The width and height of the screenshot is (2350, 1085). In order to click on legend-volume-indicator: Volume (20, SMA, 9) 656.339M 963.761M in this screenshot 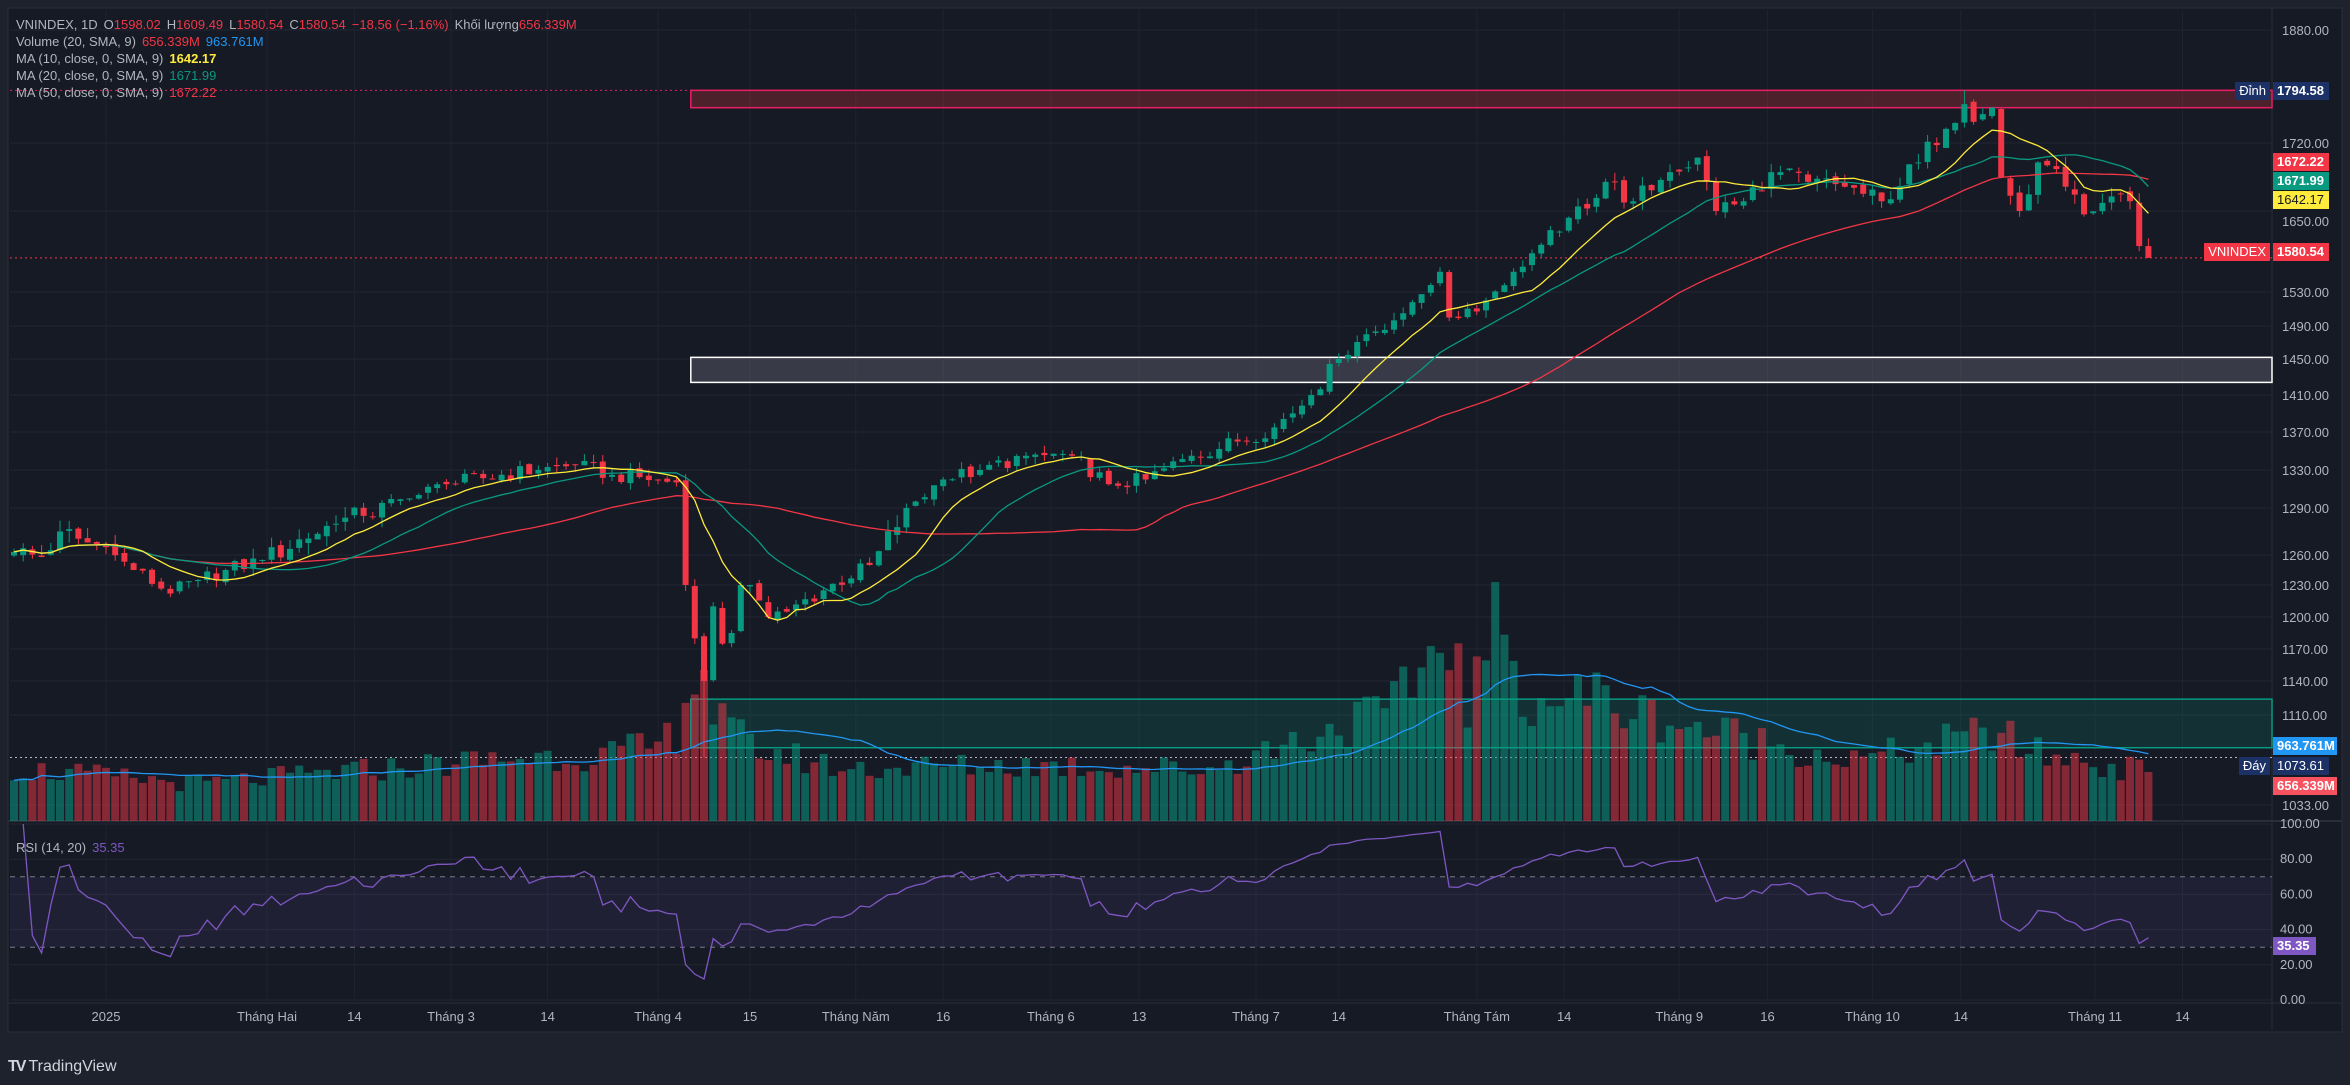, I will do `click(143, 41)`.